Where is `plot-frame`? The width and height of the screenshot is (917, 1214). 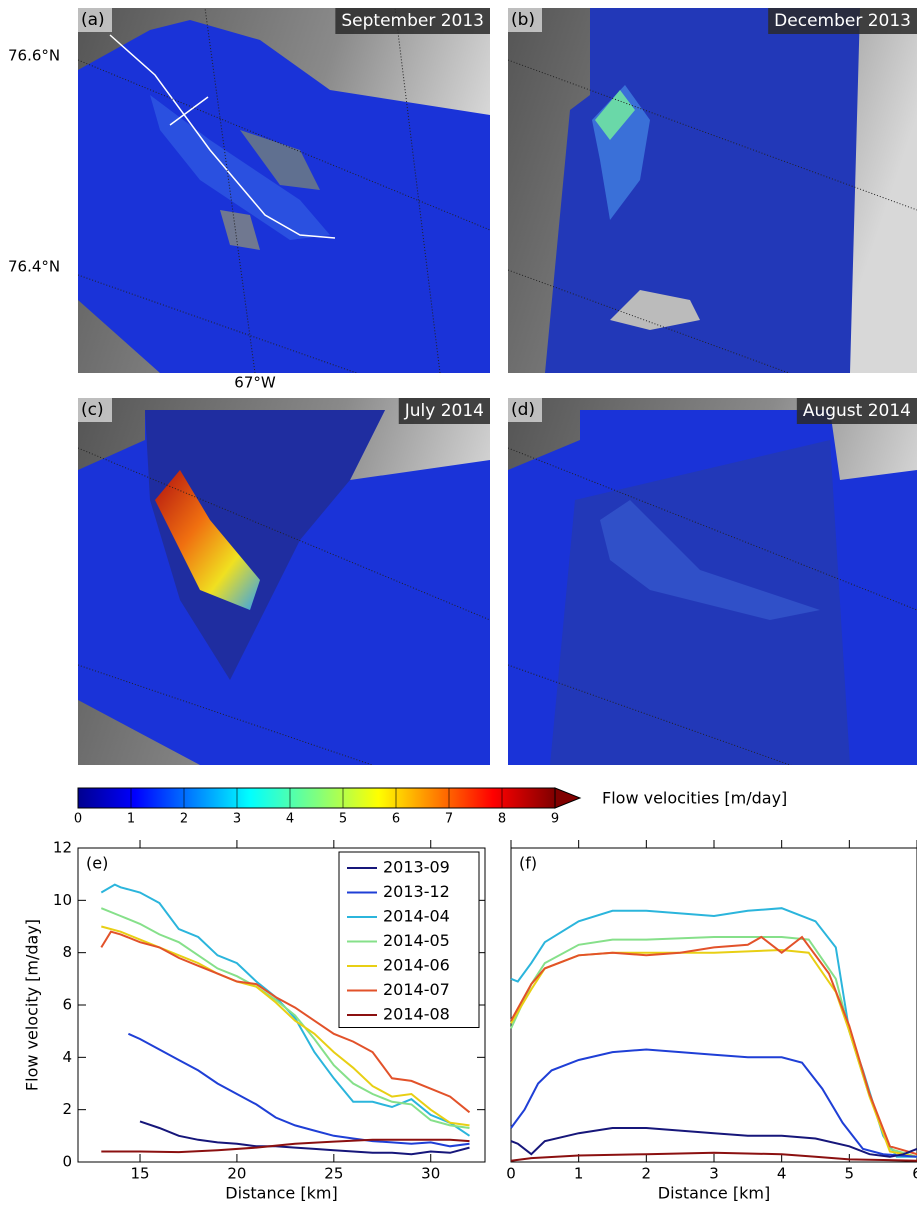 plot-frame is located at coordinates (713, 1005).